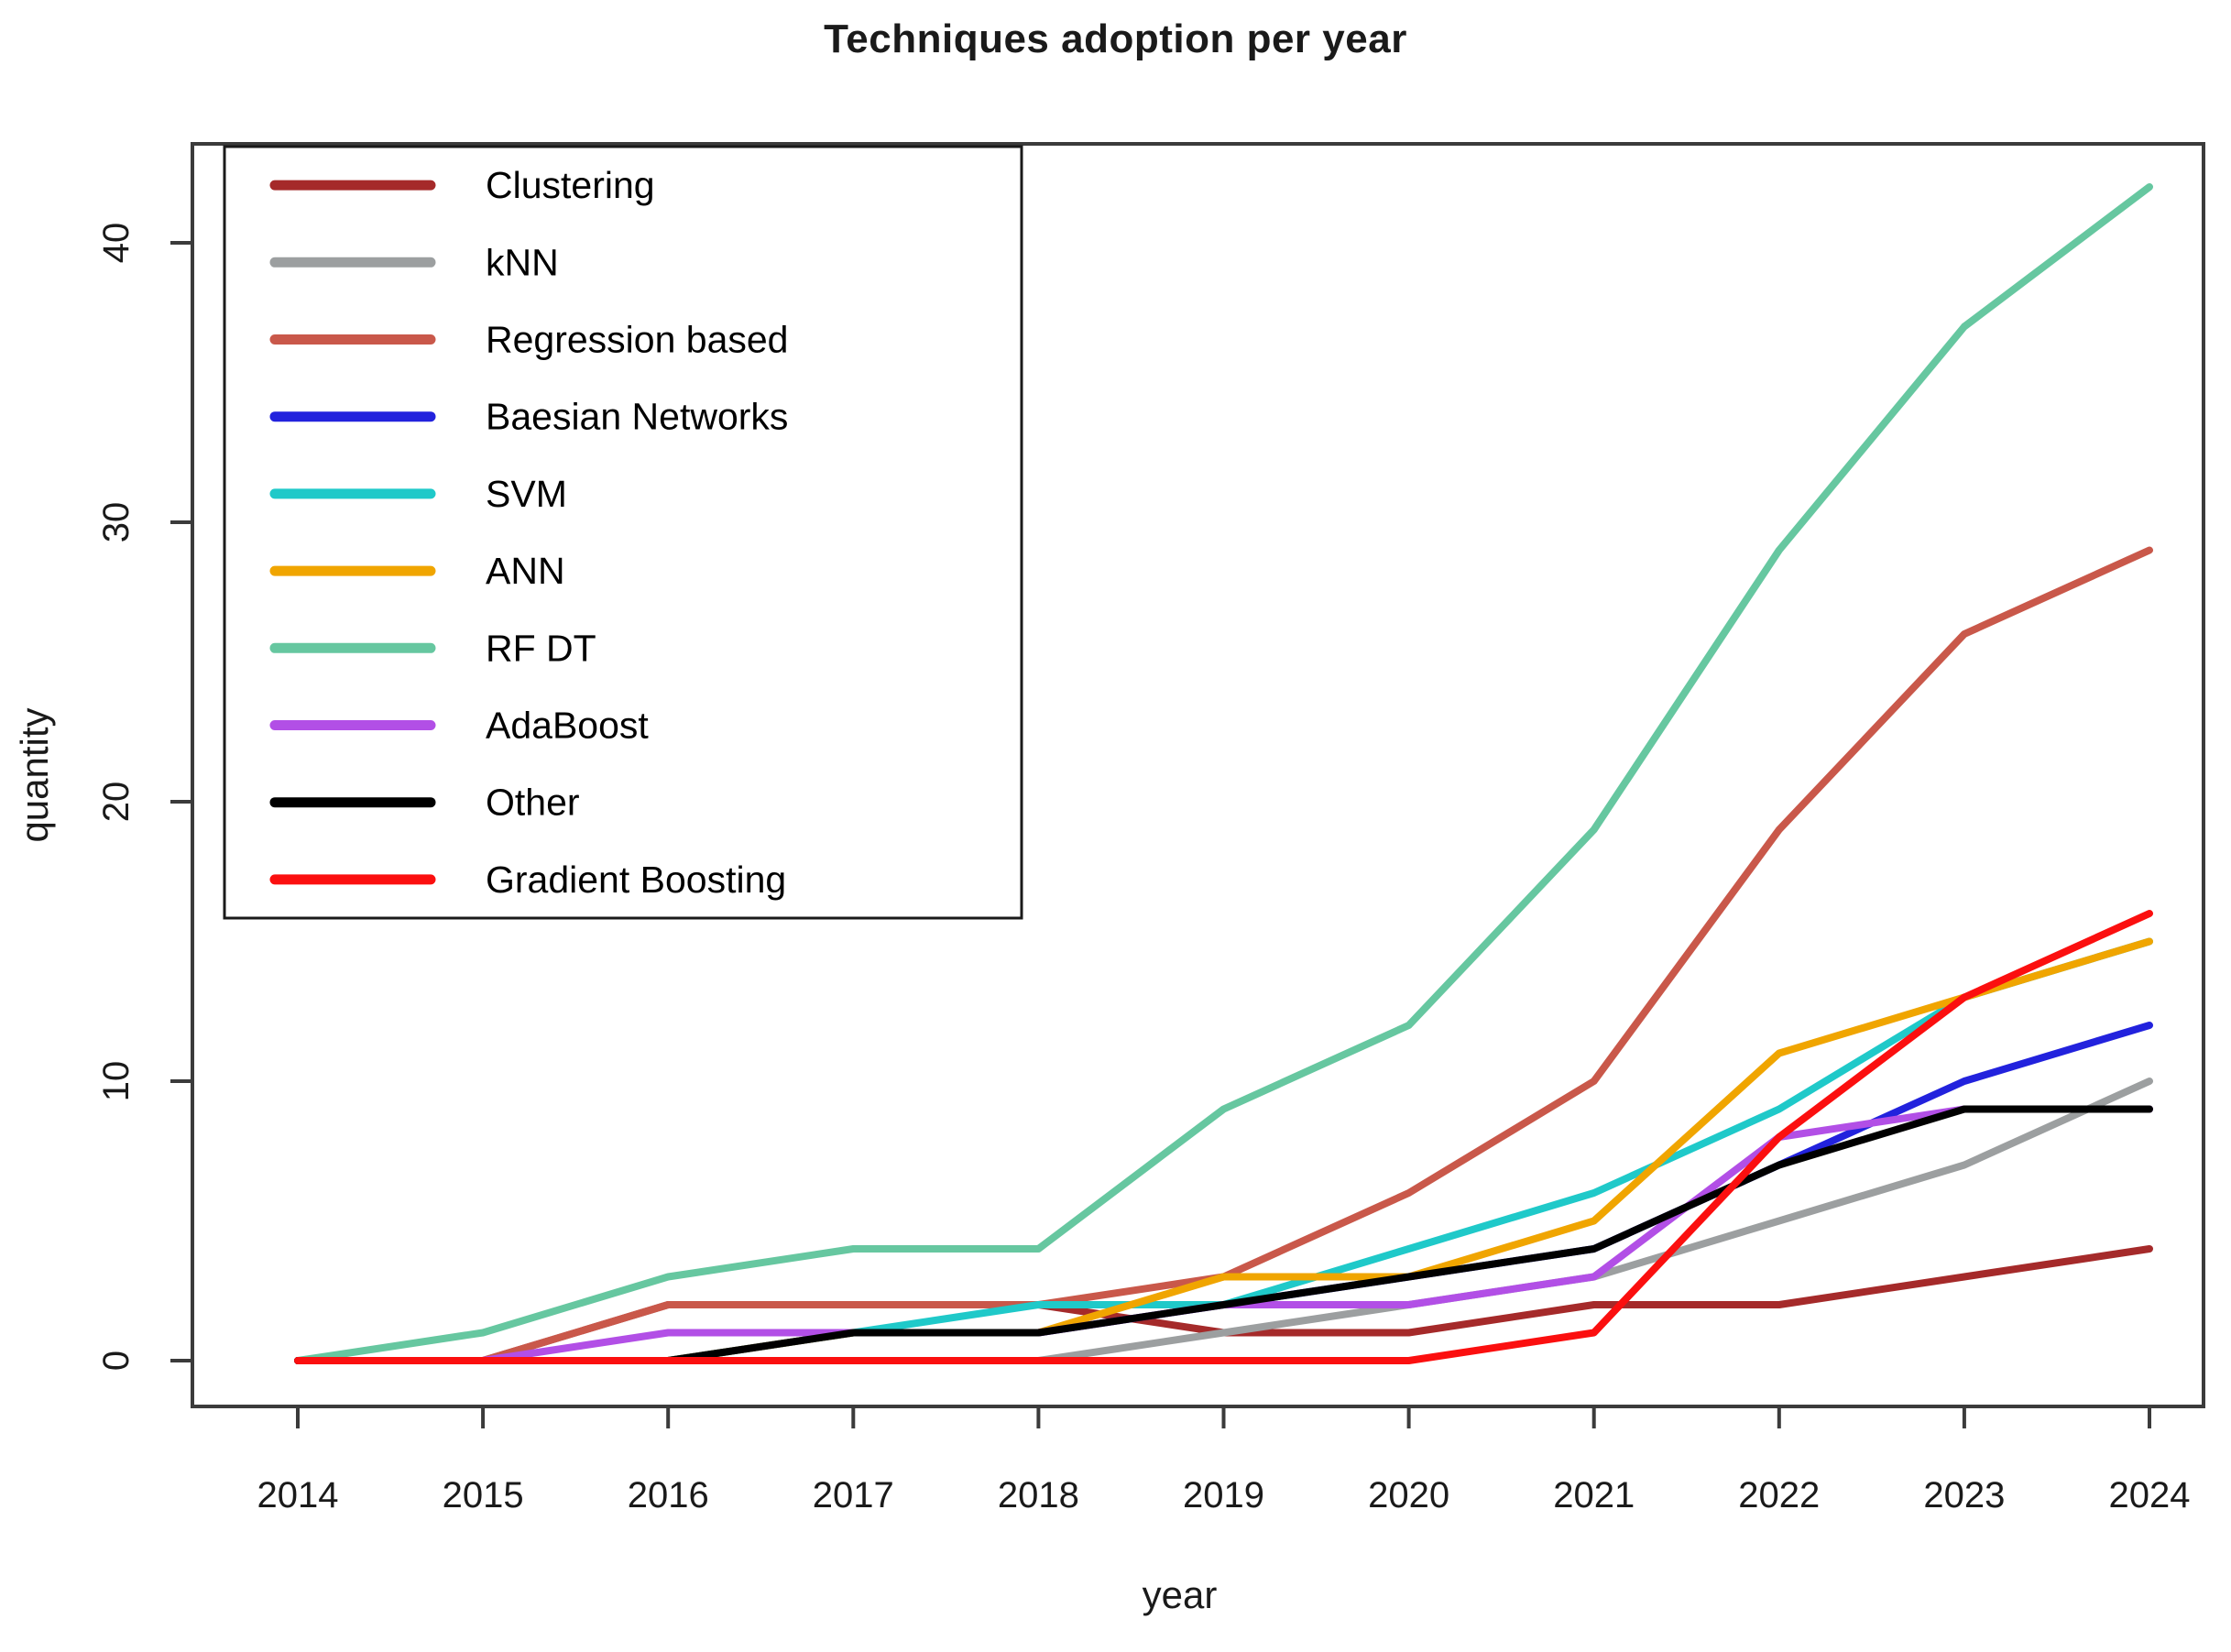 The width and height of the screenshot is (2231, 1652). Describe the element at coordinates (116, 243) in the screenshot. I see `y-tick-label: 40` at that location.